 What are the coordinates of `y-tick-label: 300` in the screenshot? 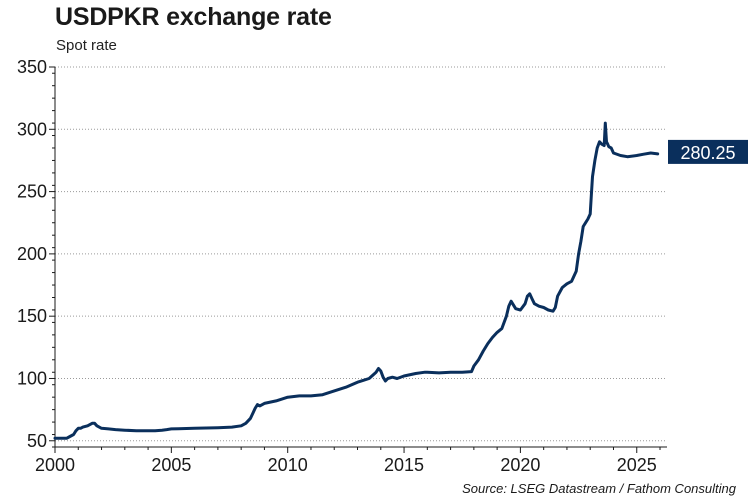 It's located at (32, 129).